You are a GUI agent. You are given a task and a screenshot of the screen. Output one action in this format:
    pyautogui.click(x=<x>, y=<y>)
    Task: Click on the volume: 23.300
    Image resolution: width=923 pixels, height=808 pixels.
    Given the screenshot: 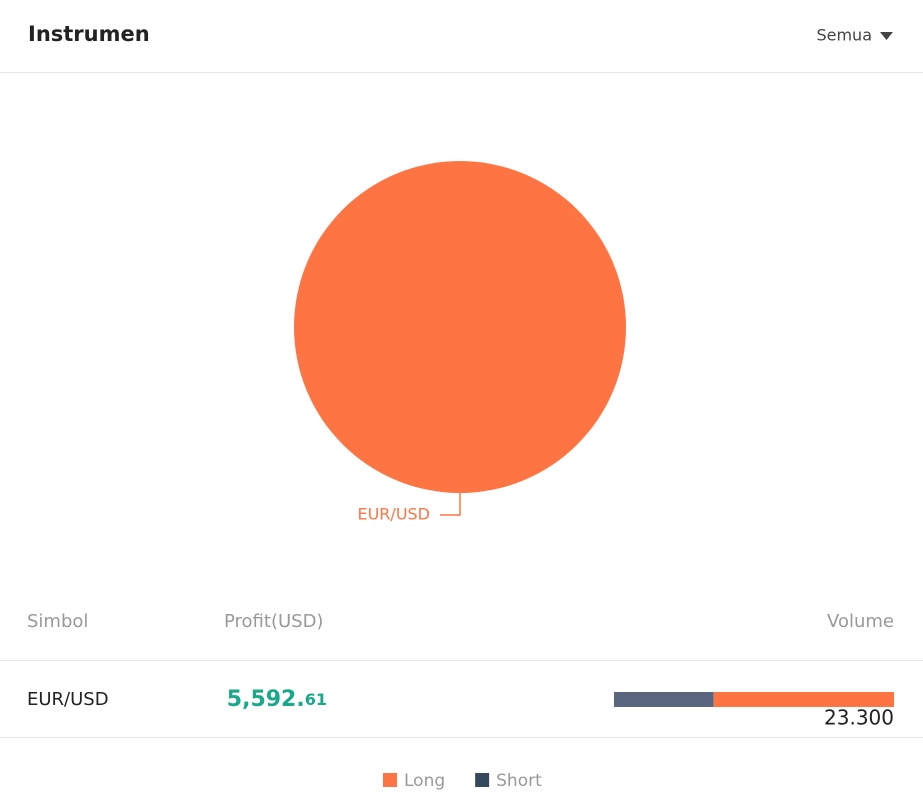 What is the action you would take?
    pyautogui.click(x=859, y=718)
    